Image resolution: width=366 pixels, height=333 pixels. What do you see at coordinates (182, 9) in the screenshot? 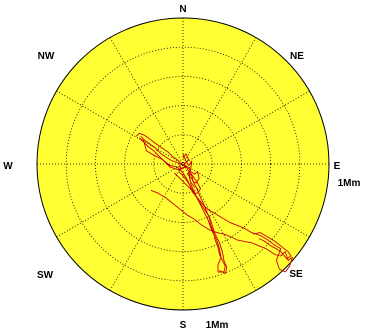
I see `direction-label-n: N` at bounding box center [182, 9].